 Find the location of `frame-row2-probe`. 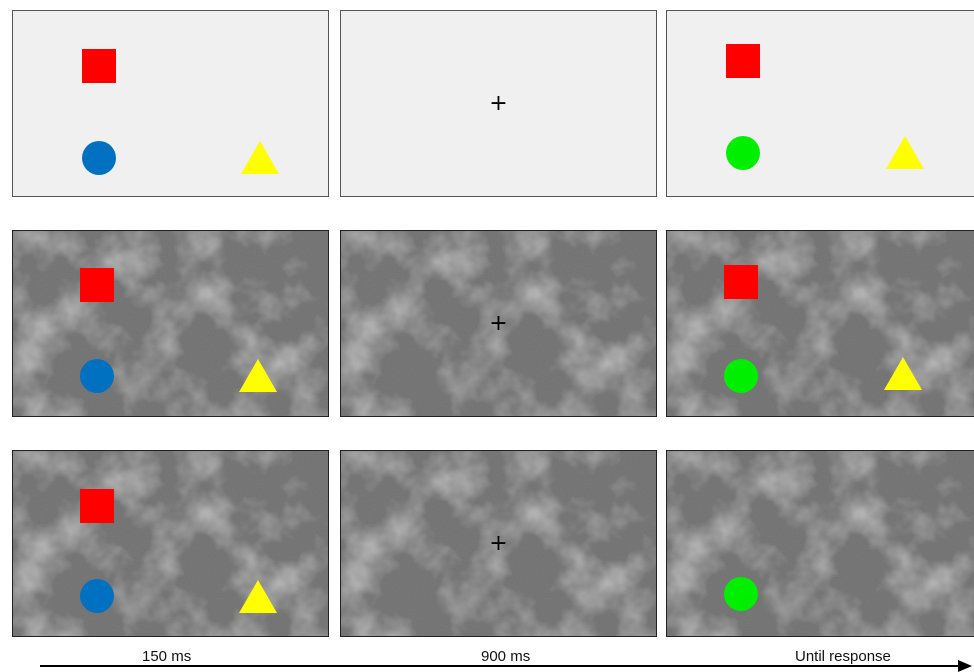

frame-row2-probe is located at coordinates (820, 323).